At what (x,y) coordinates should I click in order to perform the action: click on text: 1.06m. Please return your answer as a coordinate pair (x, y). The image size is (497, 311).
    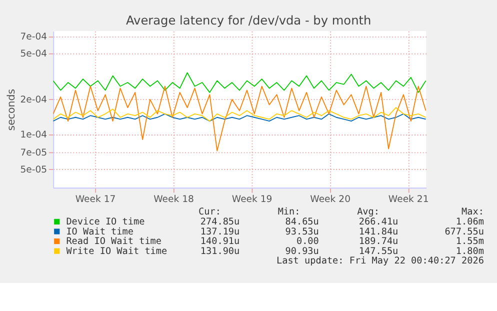
    Looking at the image, I should click on (470, 222).